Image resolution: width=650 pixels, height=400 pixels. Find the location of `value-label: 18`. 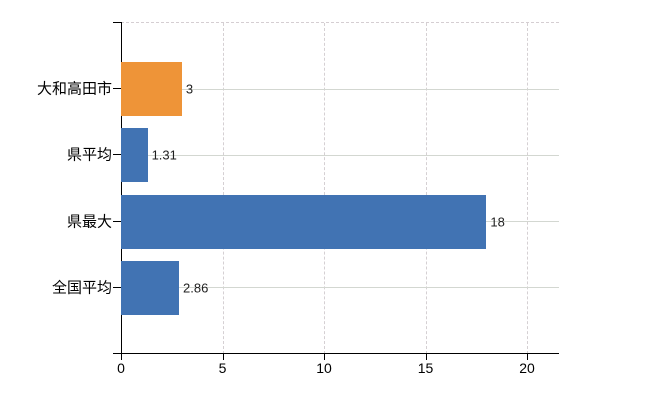

value-label: 18 is located at coordinates (497, 222).